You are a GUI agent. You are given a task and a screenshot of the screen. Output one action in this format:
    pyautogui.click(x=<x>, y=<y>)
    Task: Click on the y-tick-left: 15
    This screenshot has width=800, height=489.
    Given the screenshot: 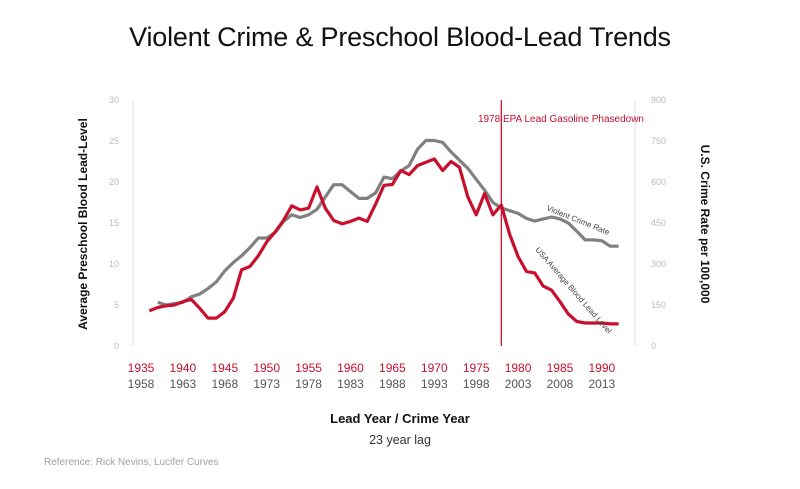 What is the action you would take?
    pyautogui.click(x=114, y=223)
    